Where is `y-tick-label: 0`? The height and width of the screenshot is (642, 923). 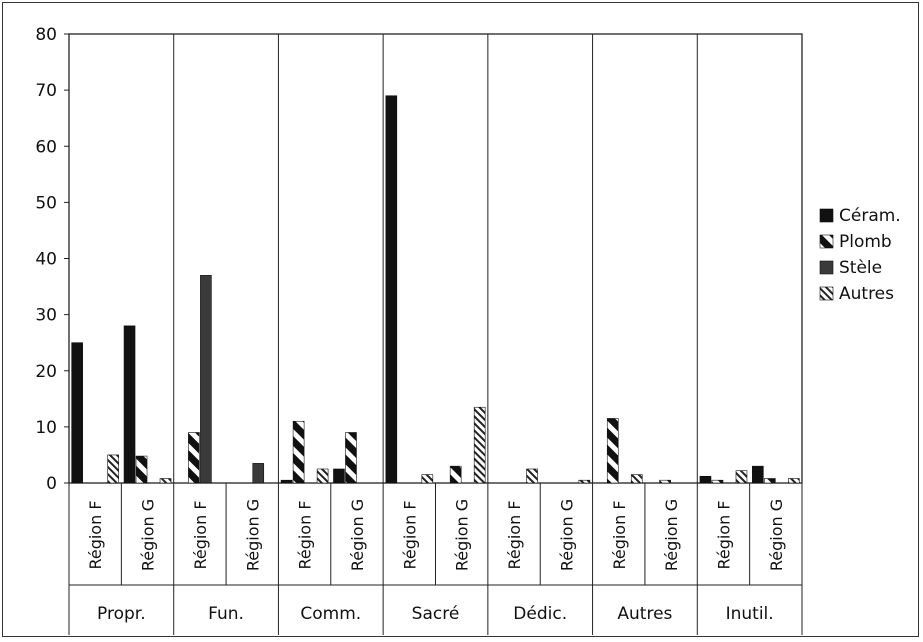
y-tick-label: 0 is located at coordinates (51, 484).